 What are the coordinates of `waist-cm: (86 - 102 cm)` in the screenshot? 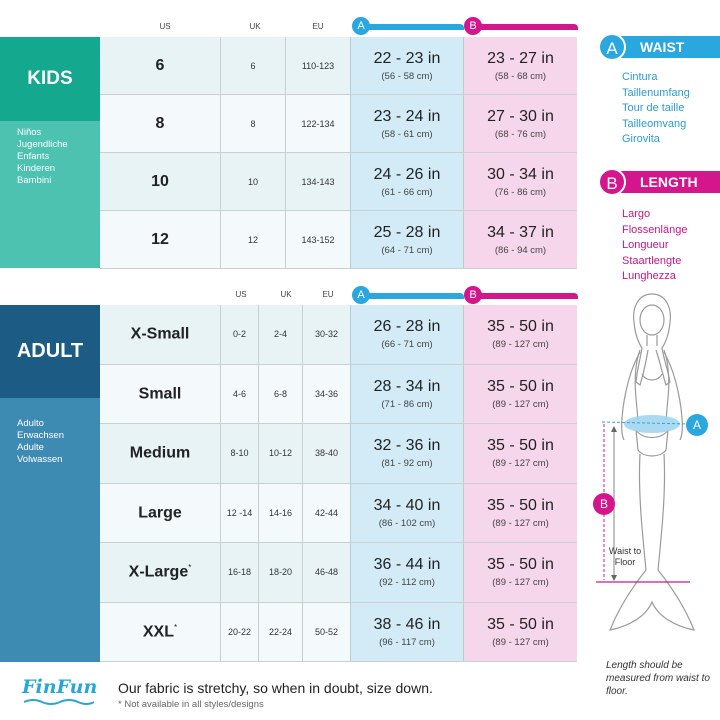 It's located at (407, 523).